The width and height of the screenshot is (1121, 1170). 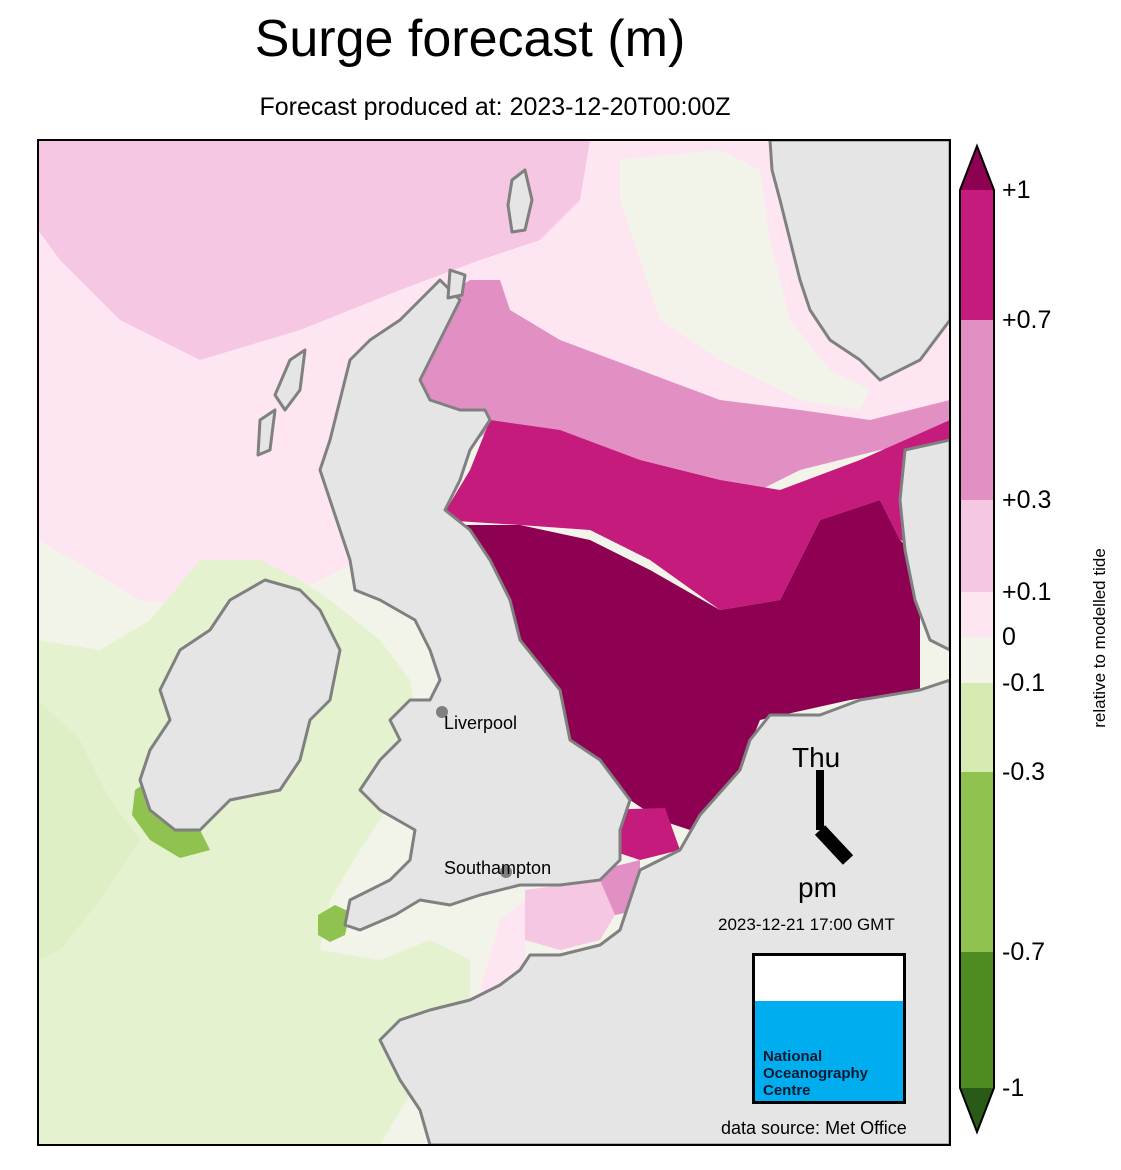 I want to click on colorbar-tick-label: +0.3, so click(x=1027, y=500).